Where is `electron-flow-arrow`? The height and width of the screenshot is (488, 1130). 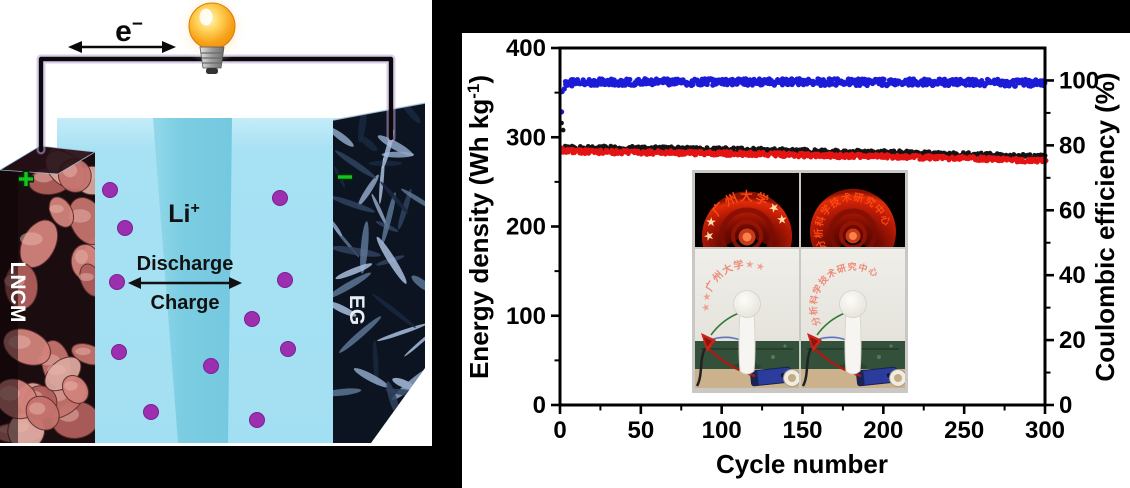
electron-flow-arrow is located at coordinates (122, 47).